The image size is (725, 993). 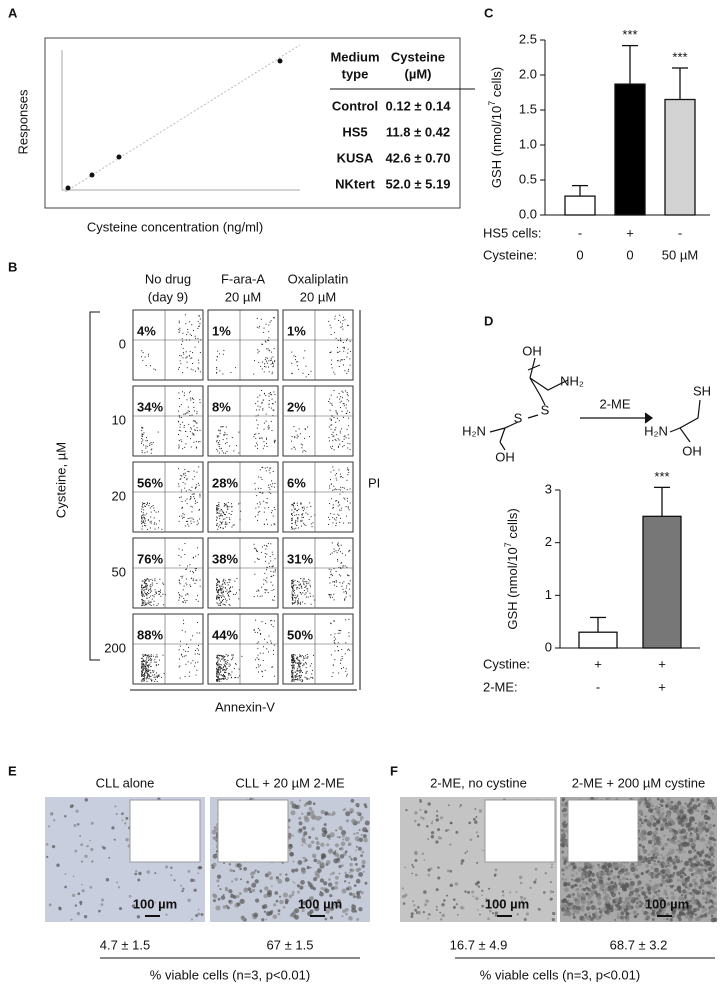 I want to click on viability: 67 ± 1.5, so click(x=290, y=944).